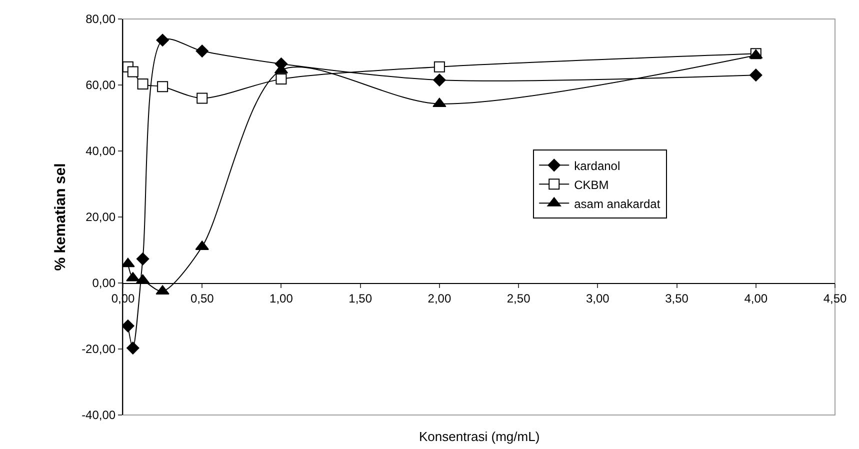 The image size is (859, 449). What do you see at coordinates (617, 203) in the screenshot?
I see `legend-label: asam anakardat` at bounding box center [617, 203].